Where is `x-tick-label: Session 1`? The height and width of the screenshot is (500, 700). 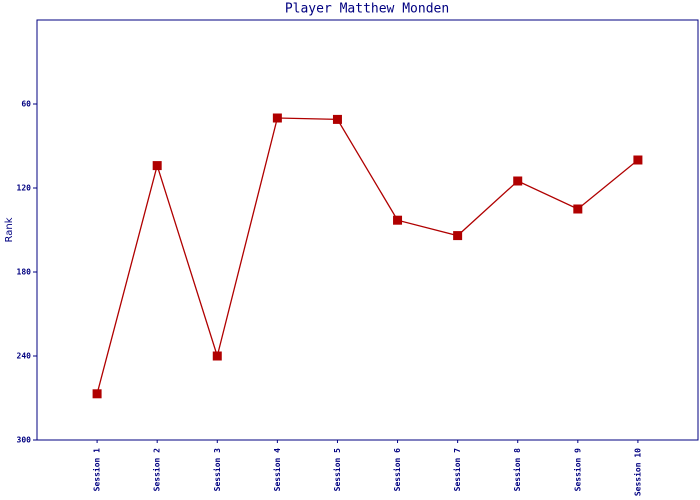 x-tick-label: Session 1 is located at coordinates (97, 470).